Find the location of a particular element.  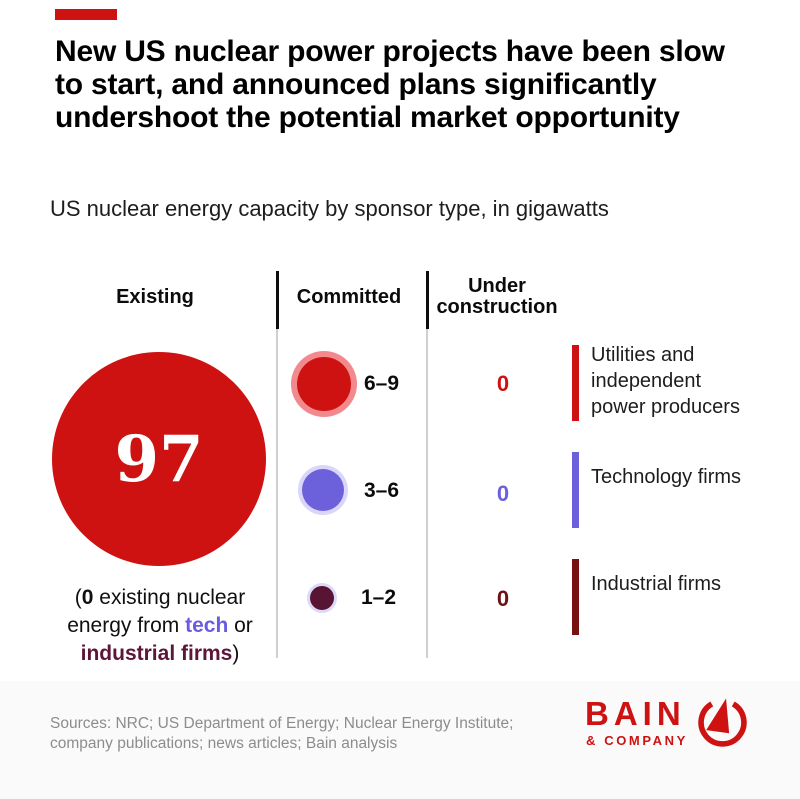

existing-capacity-bubble: 97 is located at coordinates (159, 459).